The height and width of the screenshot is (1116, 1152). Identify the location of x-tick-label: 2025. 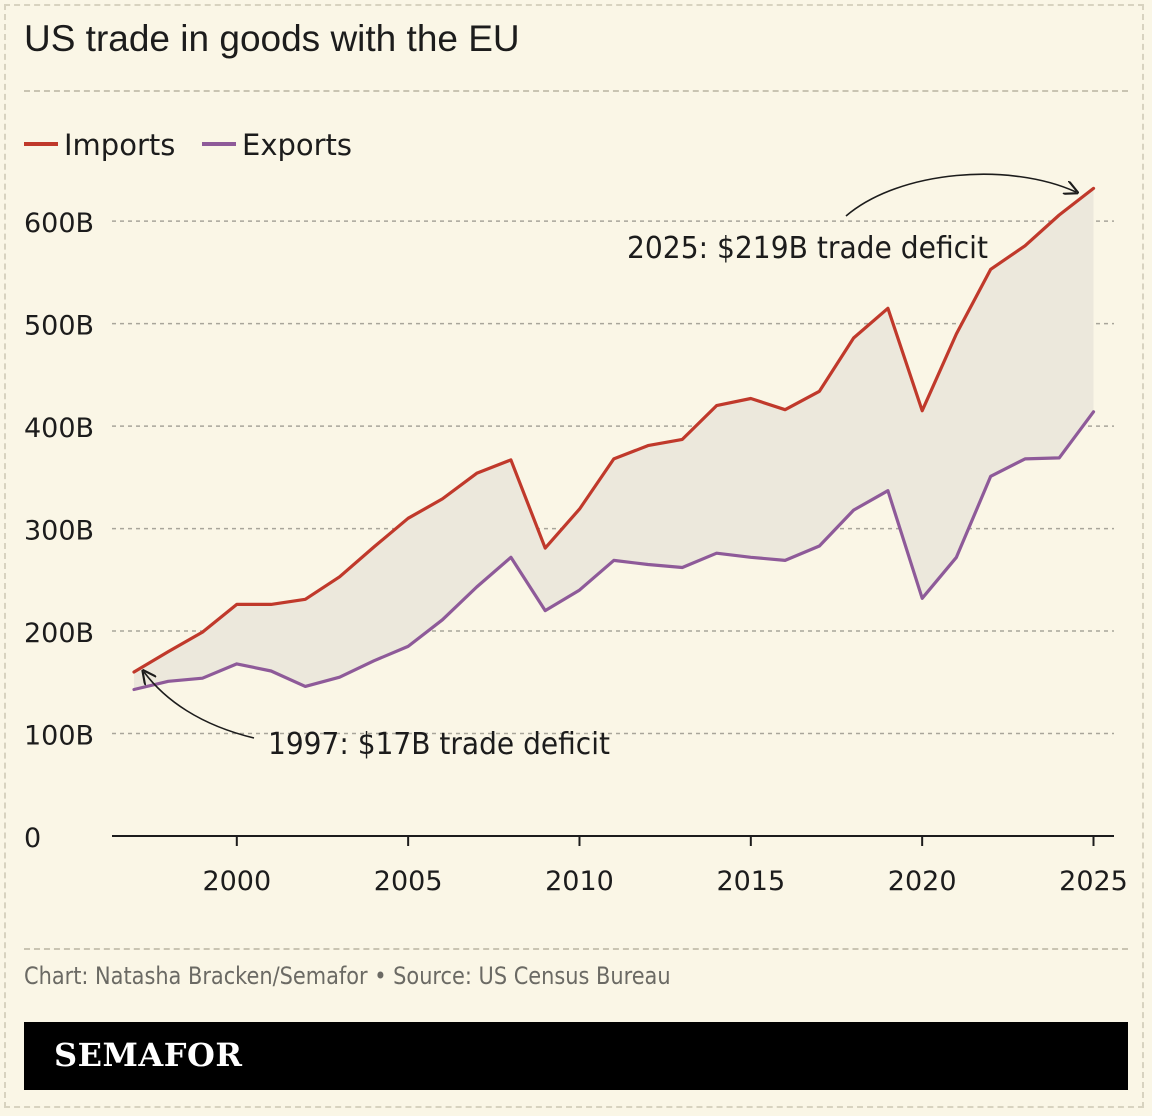
(1093, 881).